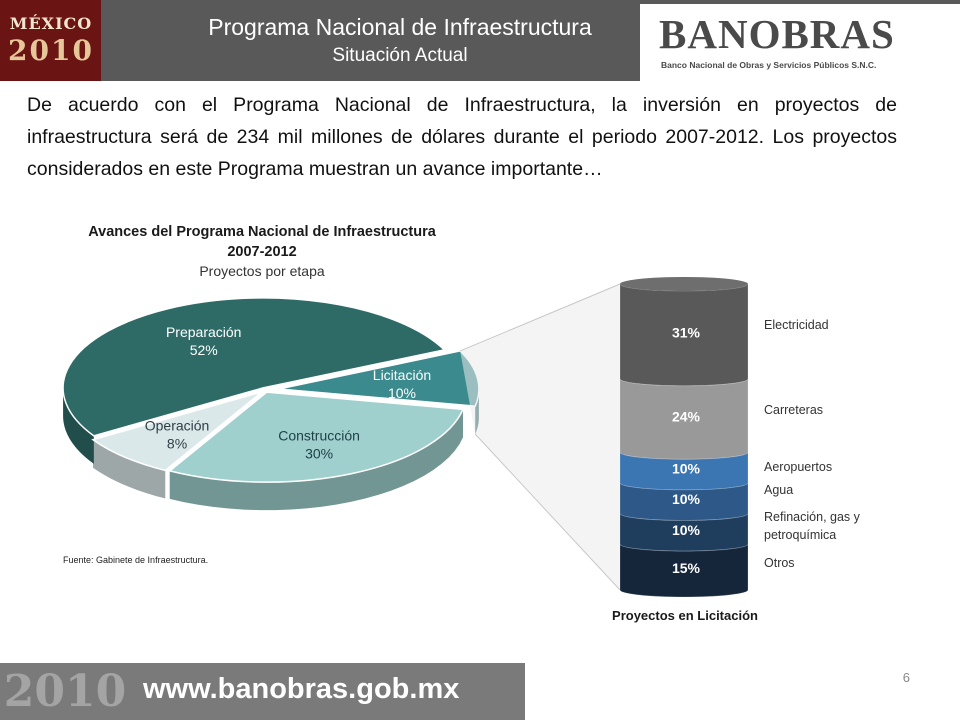  Describe the element at coordinates (779, 563) in the screenshot. I see `bar-category-label-otros: Otros` at that location.